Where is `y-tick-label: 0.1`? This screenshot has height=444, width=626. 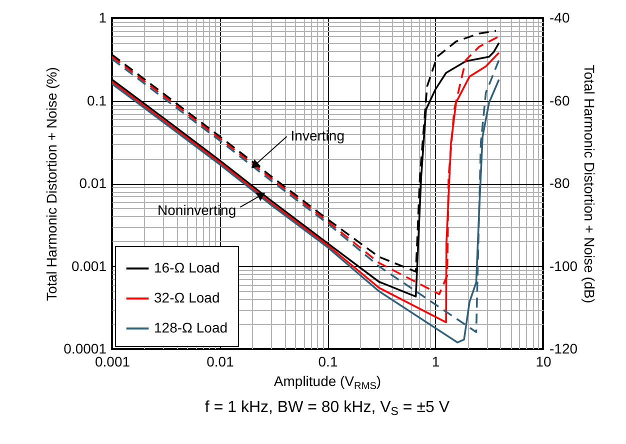
y-tick-label: 0.1 is located at coordinates (97, 100).